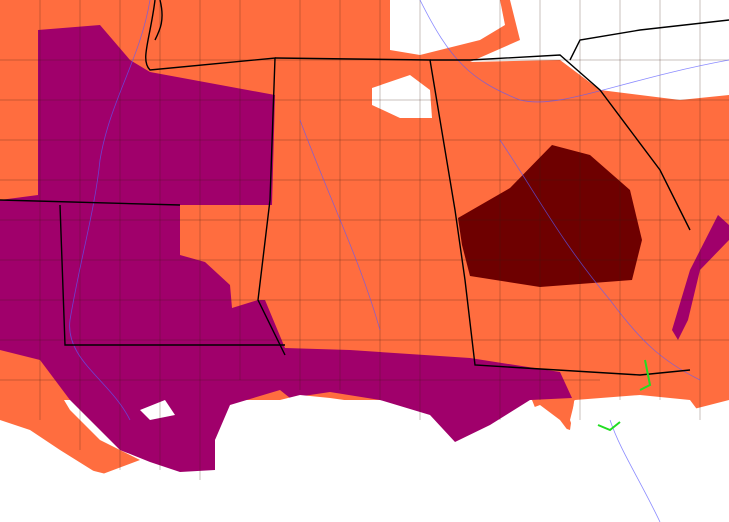 The height and width of the screenshot is (522, 729). Describe the element at coordinates (157, 410) in the screenshot. I see `water` at that location.